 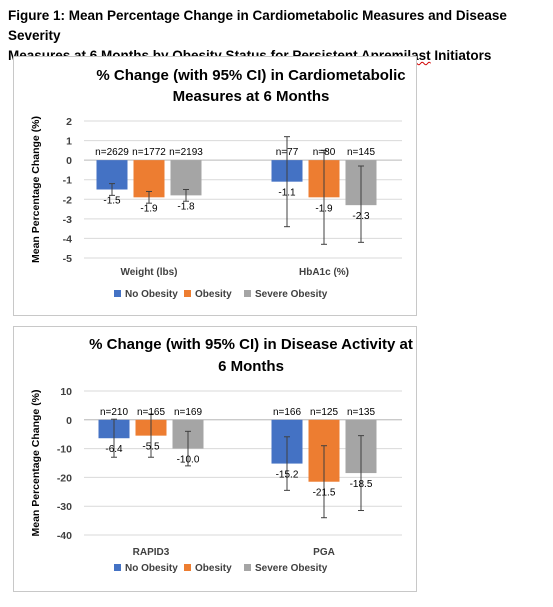 What do you see at coordinates (69, 122) in the screenshot?
I see `y-tick-label: 2` at bounding box center [69, 122].